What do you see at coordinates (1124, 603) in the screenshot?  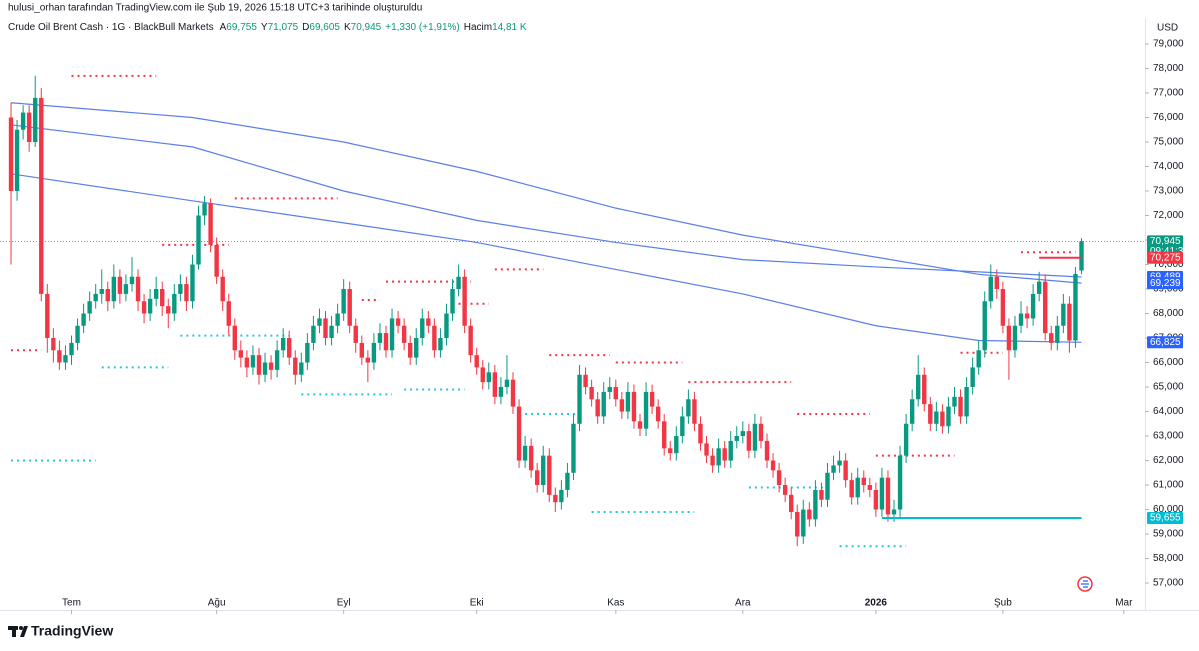 I see `x-tick-label: Mar` at bounding box center [1124, 603].